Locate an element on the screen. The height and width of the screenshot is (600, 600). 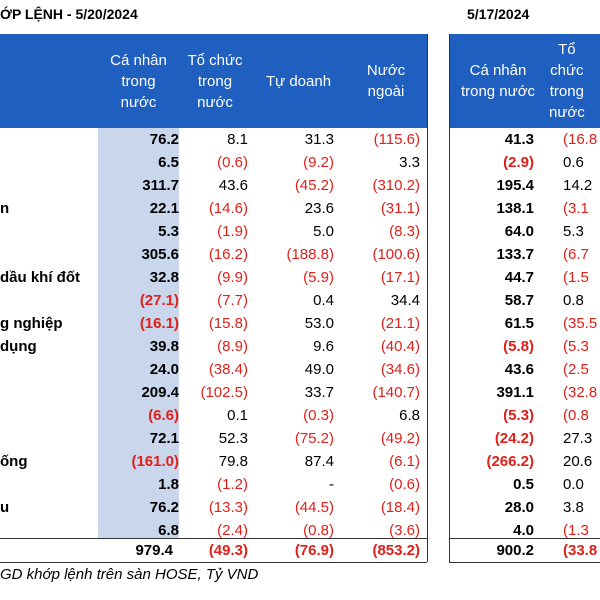
cell-col-1: (9.9) is located at coordinates (232, 277).